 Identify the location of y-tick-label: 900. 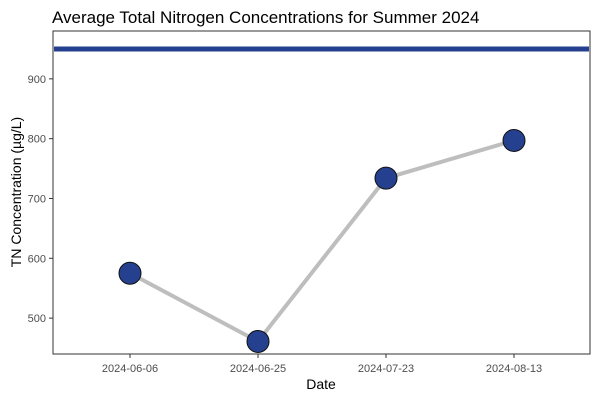
(37, 80).